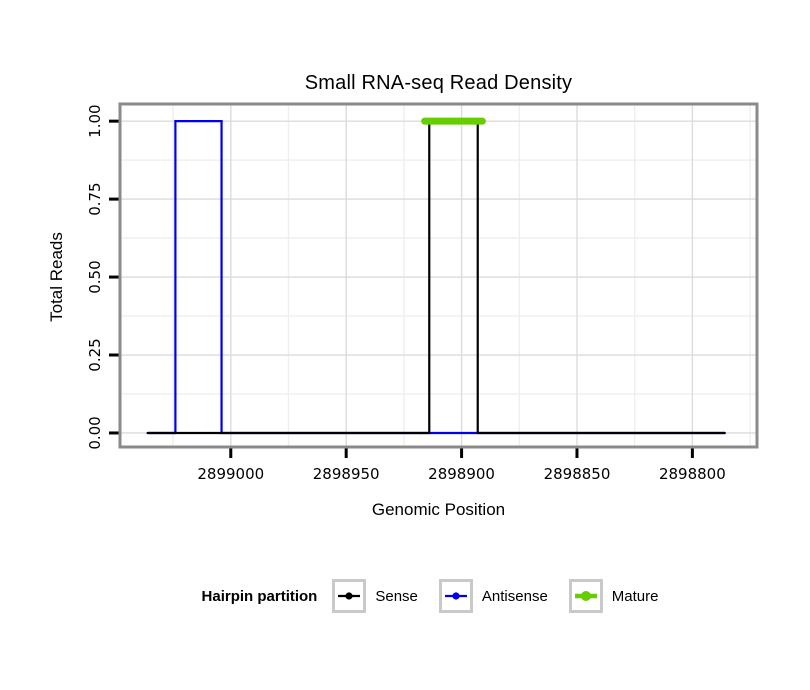 This screenshot has width=810, height=690. Describe the element at coordinates (635, 596) in the screenshot. I see `legend-label-mature: Mature` at that location.